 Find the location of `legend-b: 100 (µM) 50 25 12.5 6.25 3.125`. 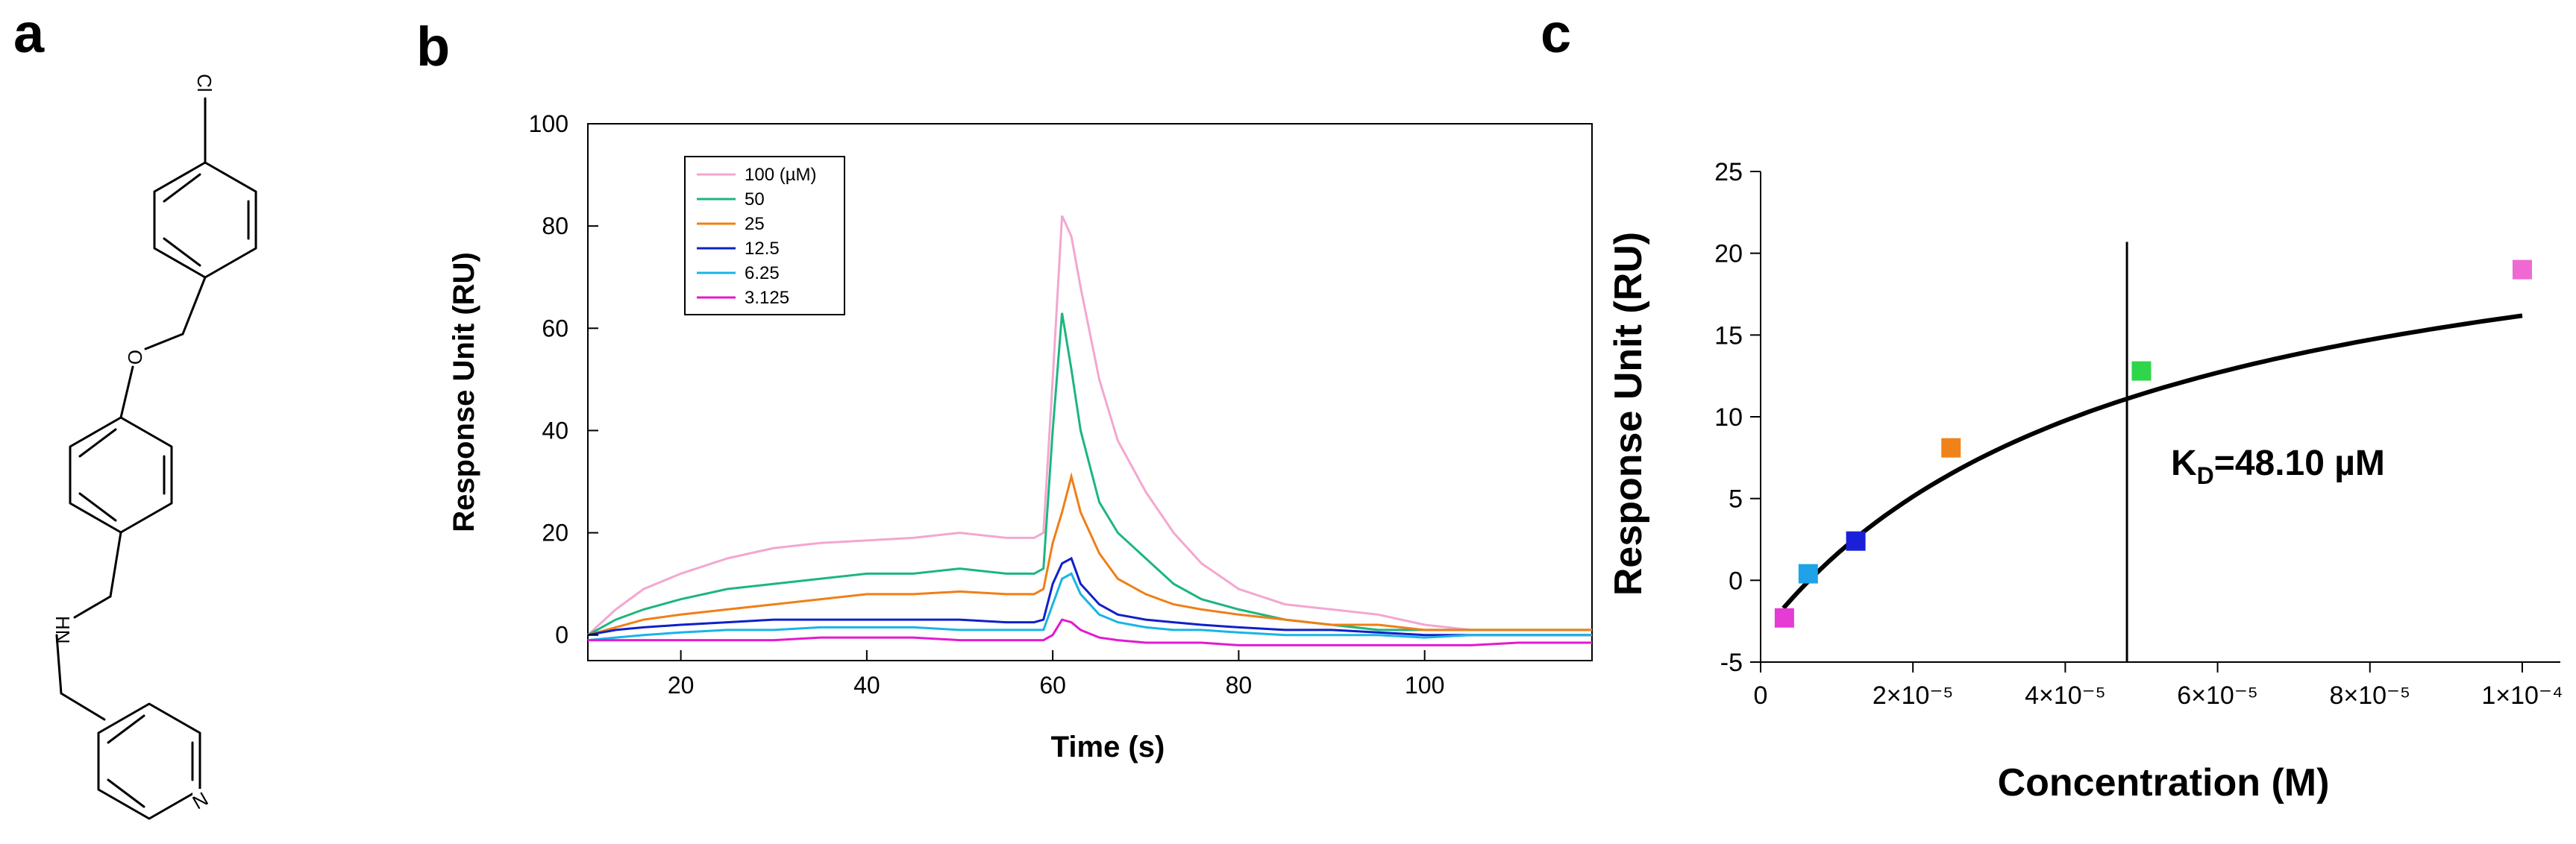

legend-b: 100 (µM) 50 25 12.5 6.25 3.125 is located at coordinates (764, 235).